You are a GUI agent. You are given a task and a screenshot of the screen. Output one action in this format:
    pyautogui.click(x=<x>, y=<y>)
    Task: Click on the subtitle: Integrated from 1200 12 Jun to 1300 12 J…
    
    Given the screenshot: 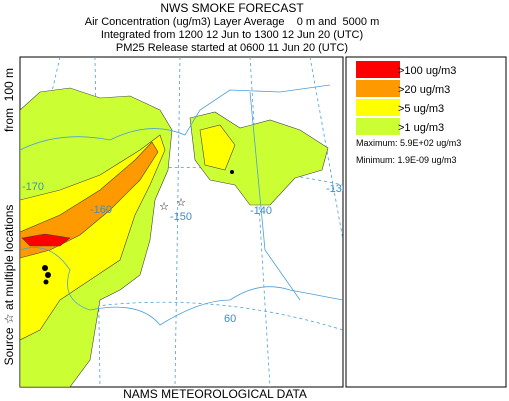 What is the action you would take?
    pyautogui.click(x=232, y=35)
    